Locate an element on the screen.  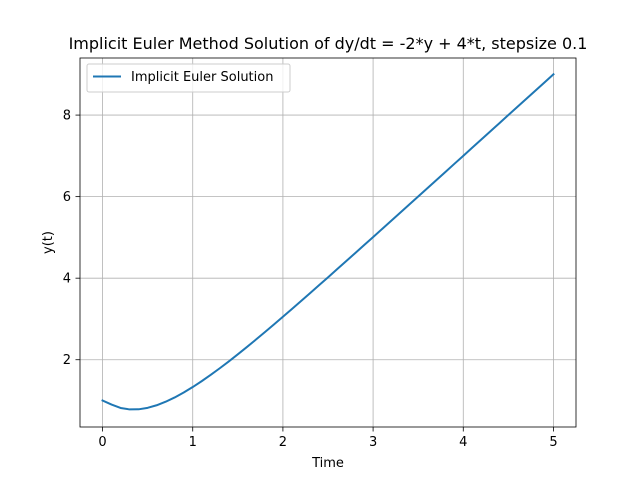
y-axis-ticks: 2 4 6 8 is located at coordinates (71, 238).